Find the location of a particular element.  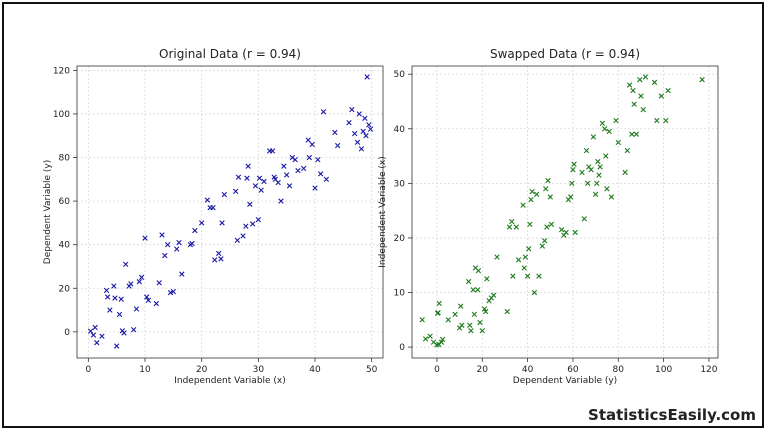

x-axis-label: Dependent Variable (y) is located at coordinates (565, 381).